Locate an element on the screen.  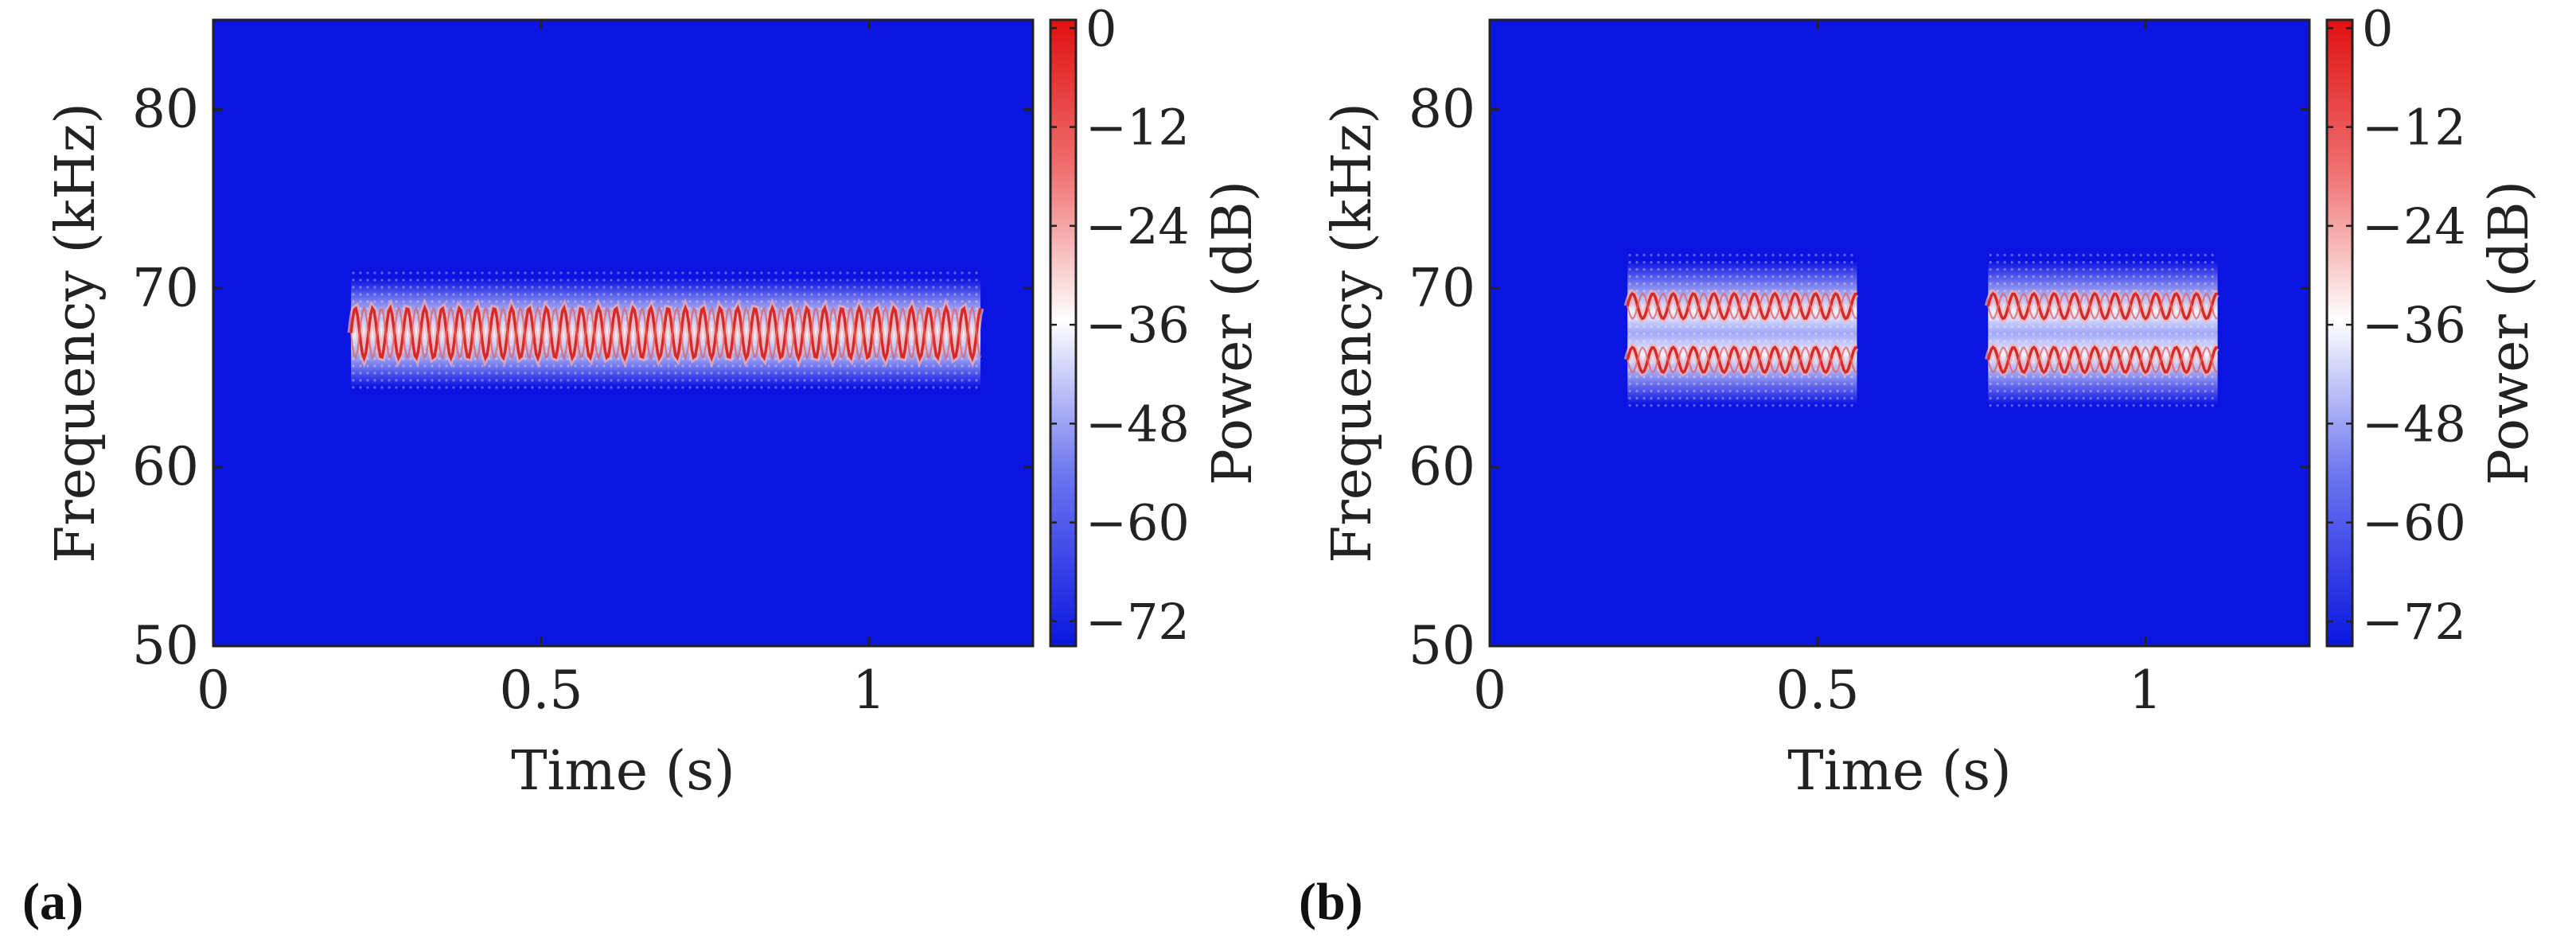
colorbar-ticks-a: 0 −12 −24 −36 −48 −60 −72 is located at coordinates (1120, 325).